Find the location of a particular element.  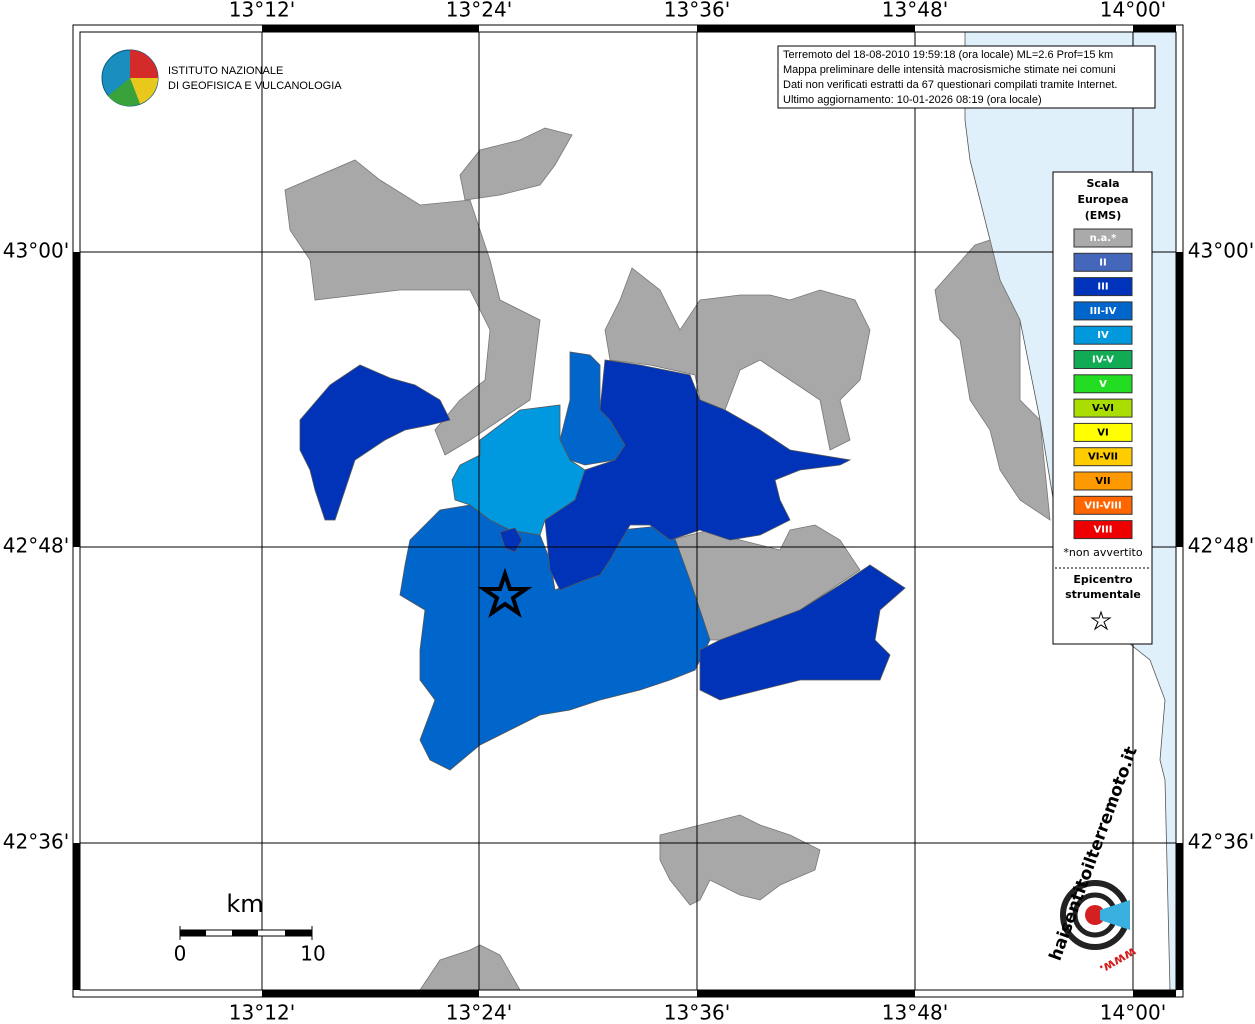

legend-title: Scala is located at coordinates (1102, 183).